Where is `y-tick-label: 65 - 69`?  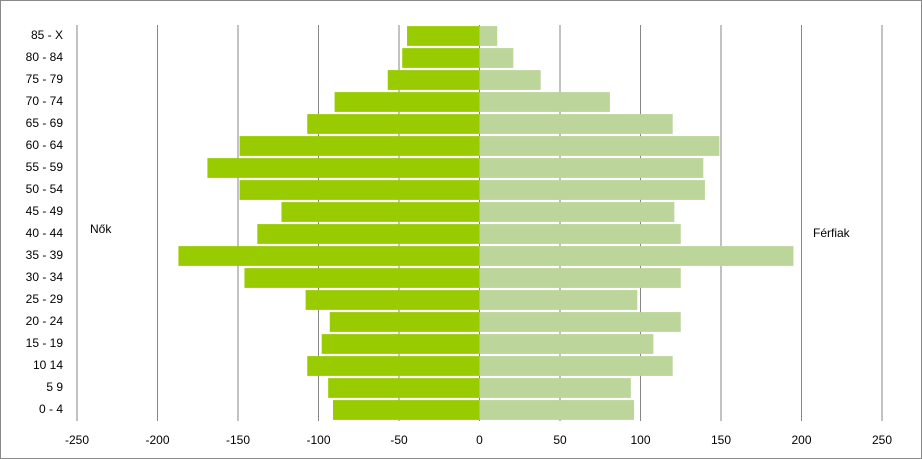
y-tick-label: 65 - 69 is located at coordinates (45, 123).